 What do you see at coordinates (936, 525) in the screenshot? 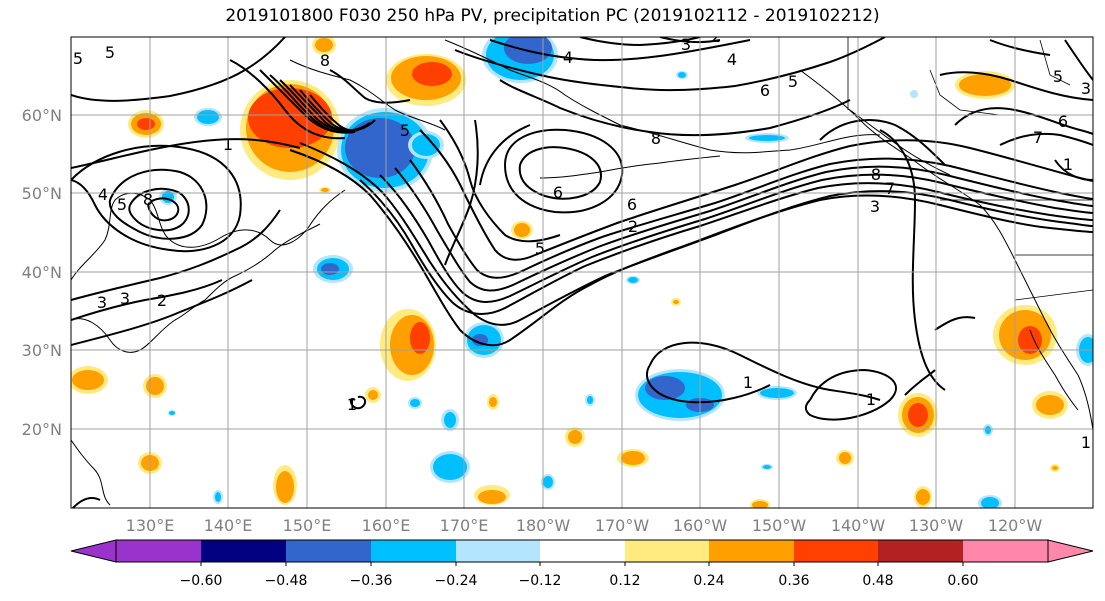
I see `lon-label: 130°W` at bounding box center [936, 525].